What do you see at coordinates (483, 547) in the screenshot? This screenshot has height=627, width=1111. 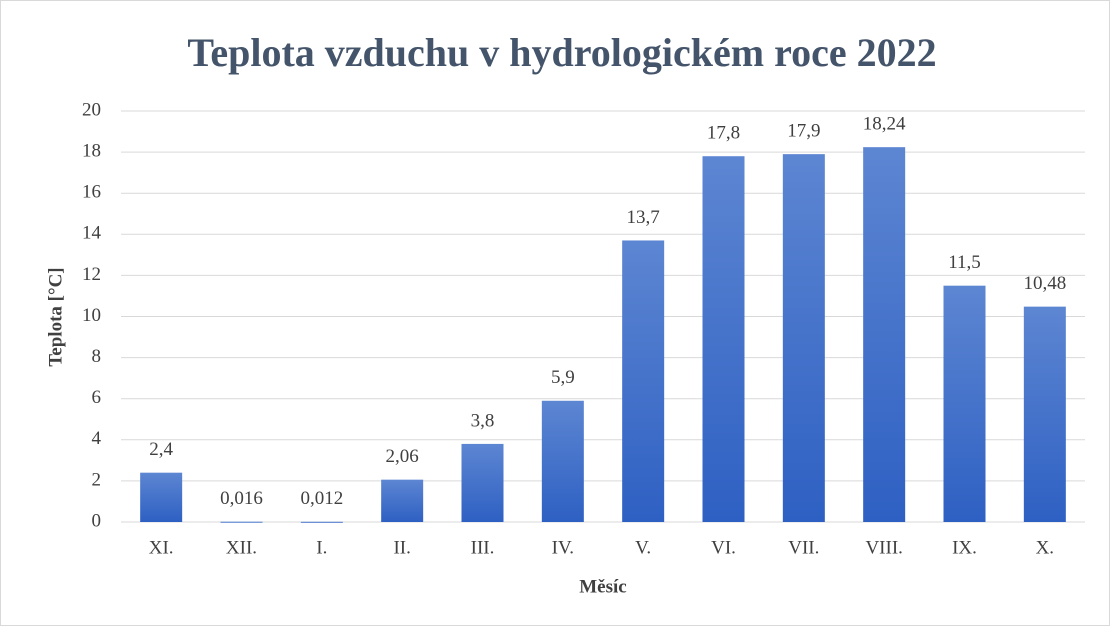 I see `x-tick-label: III.` at bounding box center [483, 547].